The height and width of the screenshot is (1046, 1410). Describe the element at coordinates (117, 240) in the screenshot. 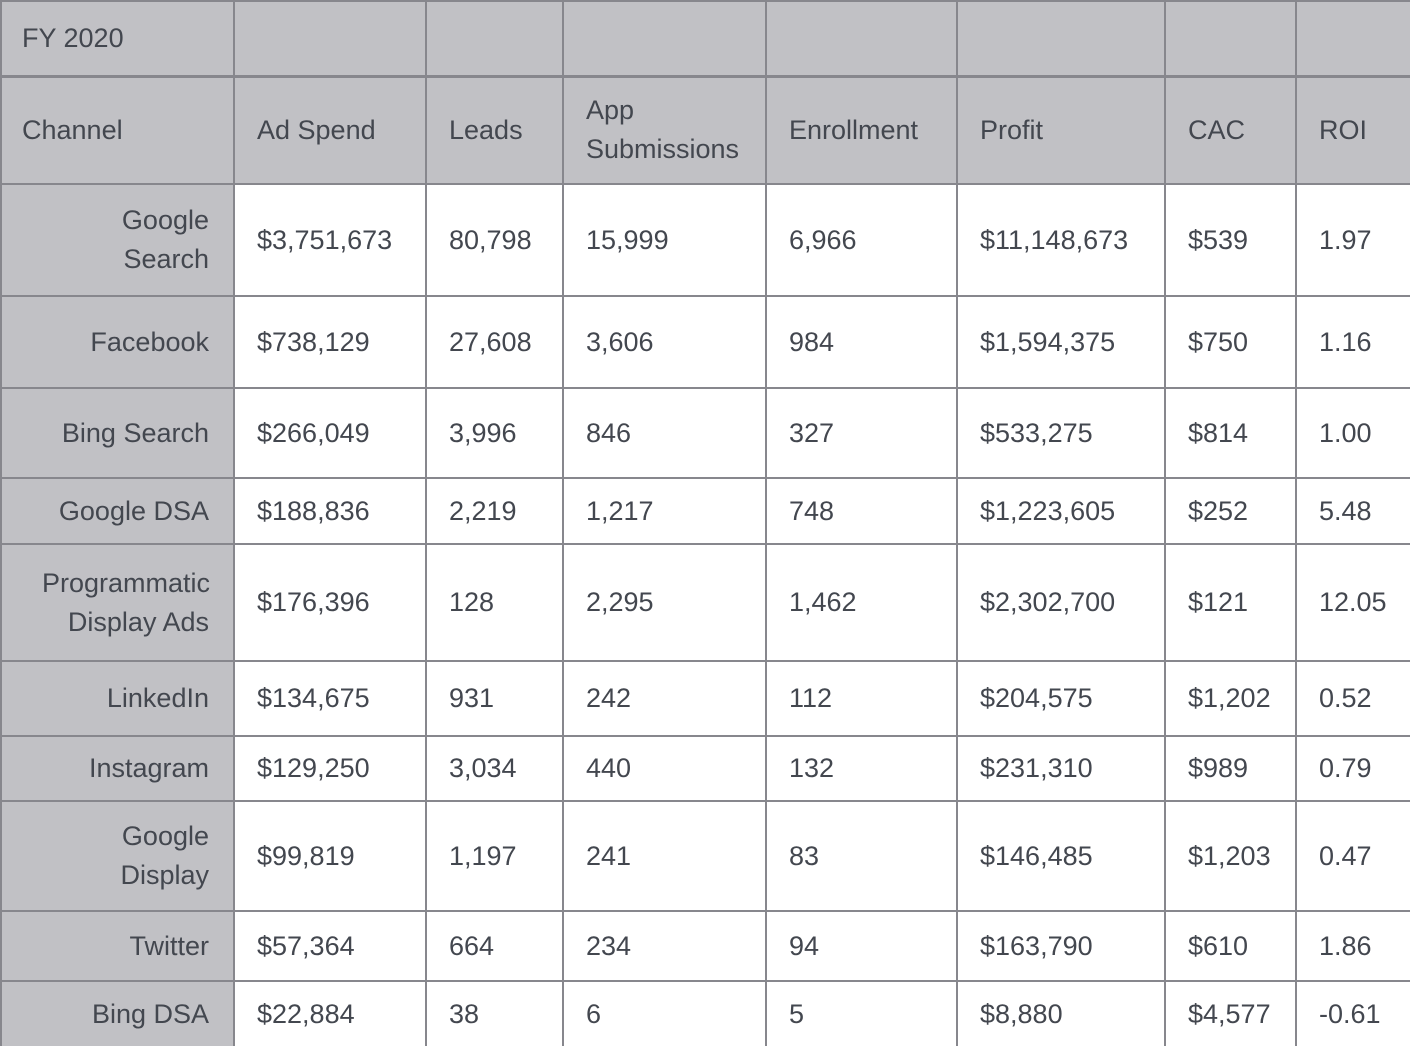

I see `row-header-google-search: Google Search` at that location.